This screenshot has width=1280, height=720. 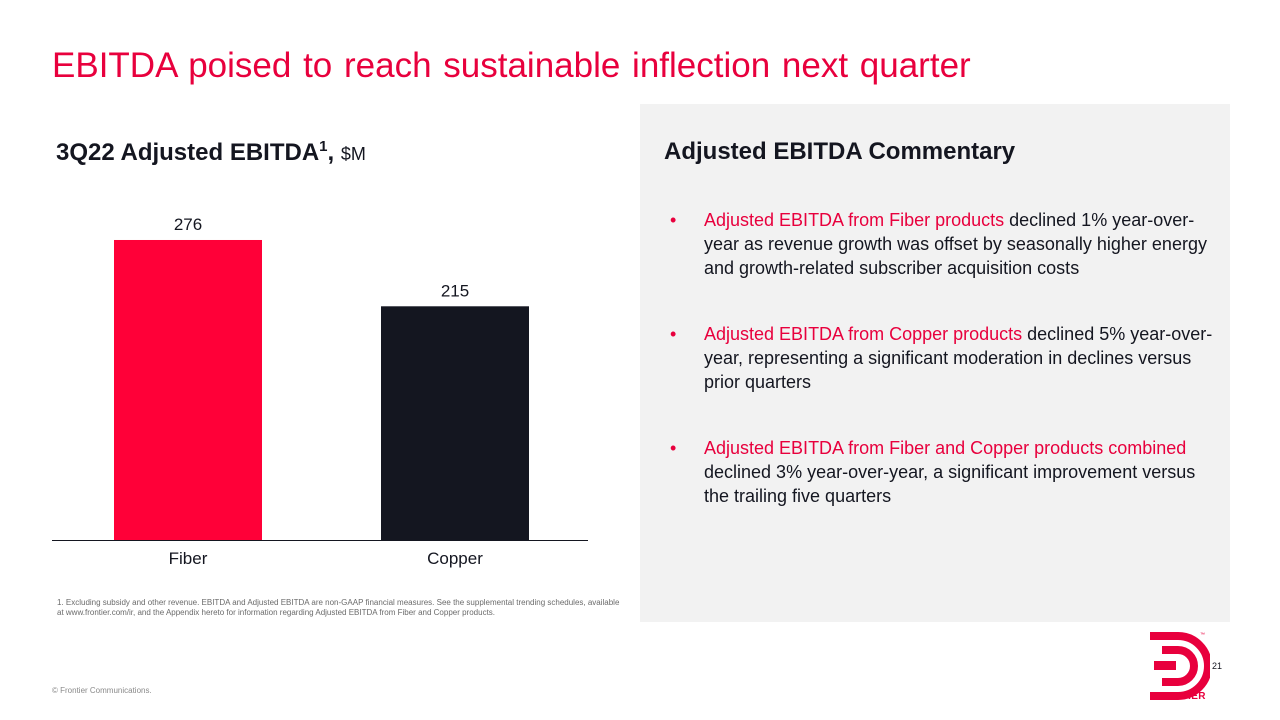 I want to click on footnote-marker: 1, so click(x=323, y=146).